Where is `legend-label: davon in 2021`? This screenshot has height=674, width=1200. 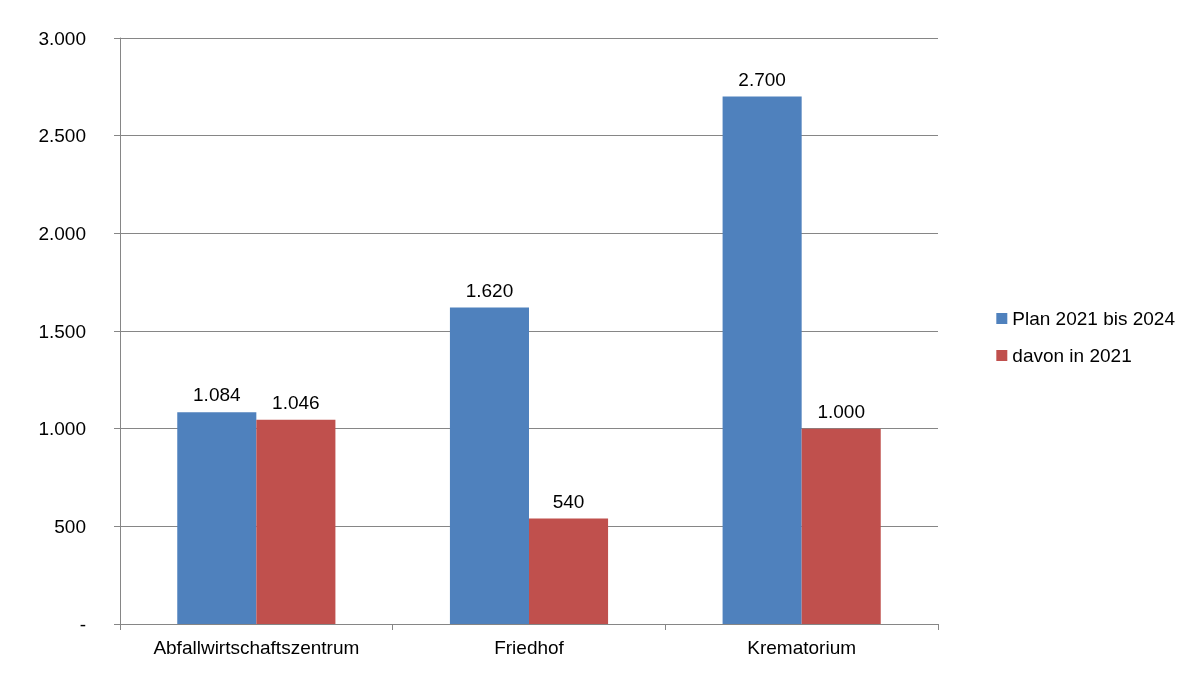 legend-label: davon in 2021 is located at coordinates (1072, 355).